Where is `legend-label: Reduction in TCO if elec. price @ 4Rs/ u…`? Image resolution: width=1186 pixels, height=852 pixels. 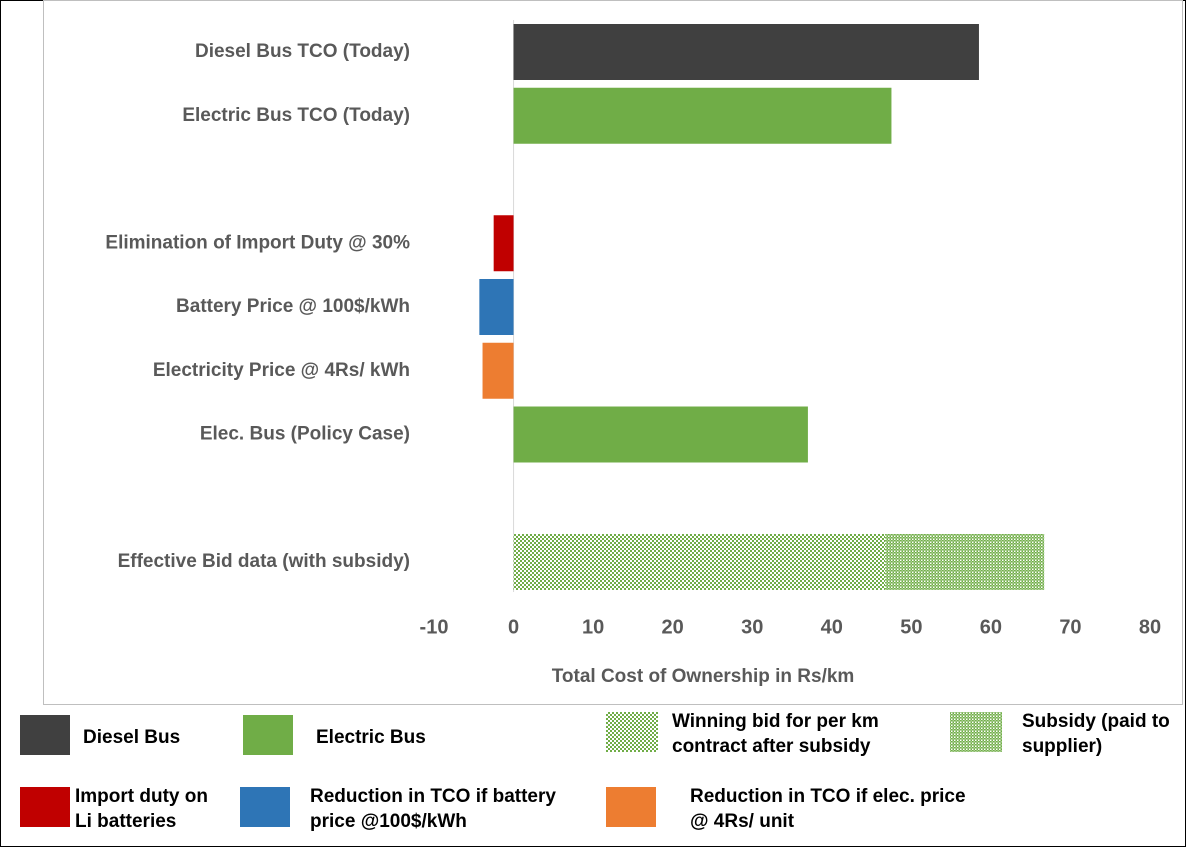
legend-label: Reduction in TCO if elec. price @ 4Rs/ u… is located at coordinates (828, 809).